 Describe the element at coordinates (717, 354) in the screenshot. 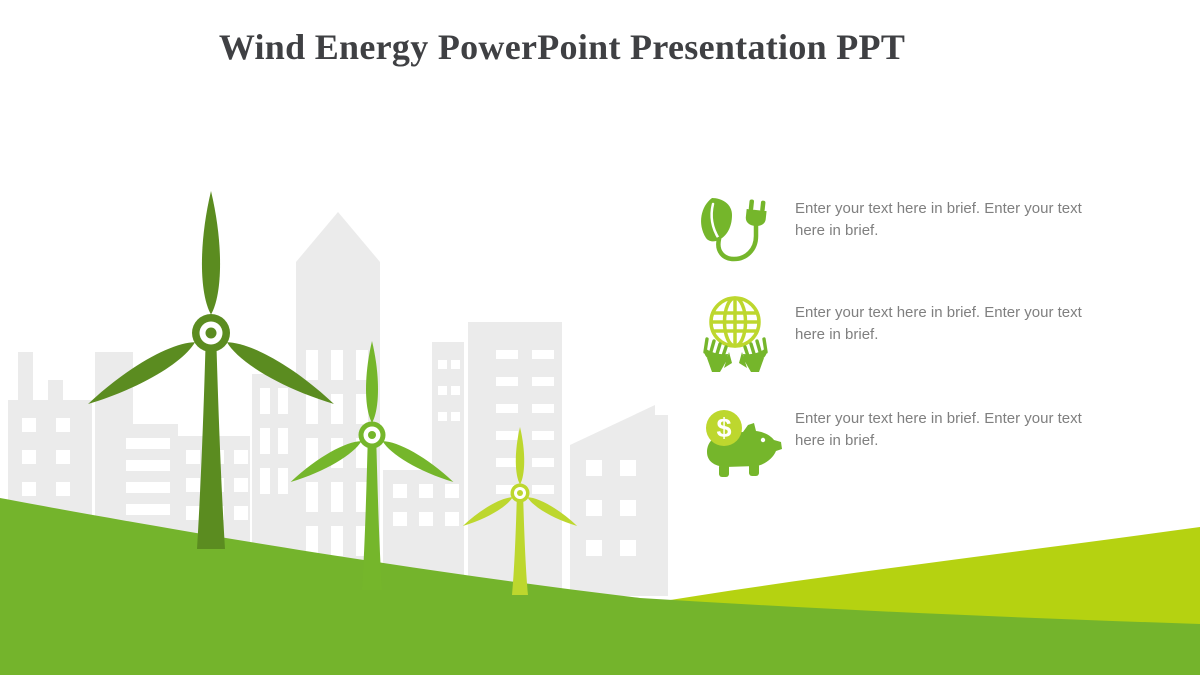

I see `hand-left` at that location.